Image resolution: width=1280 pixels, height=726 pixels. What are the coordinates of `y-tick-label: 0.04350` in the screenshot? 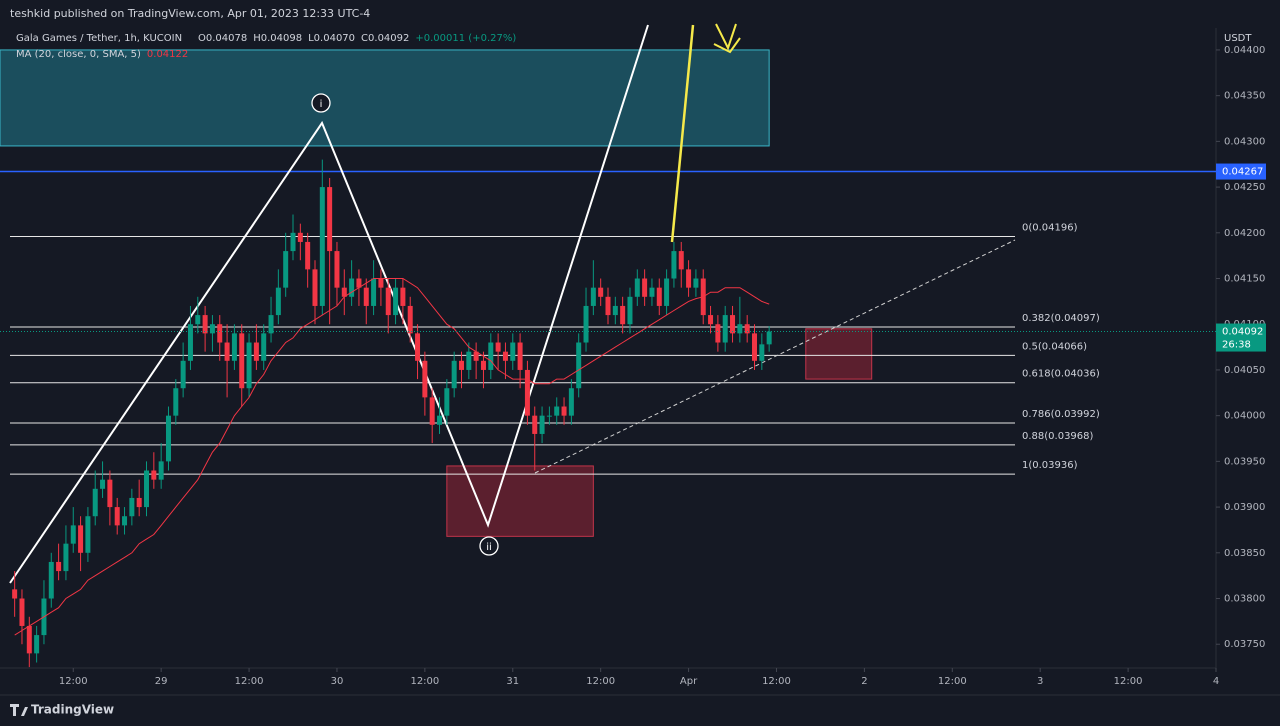 It's located at (1244, 96).